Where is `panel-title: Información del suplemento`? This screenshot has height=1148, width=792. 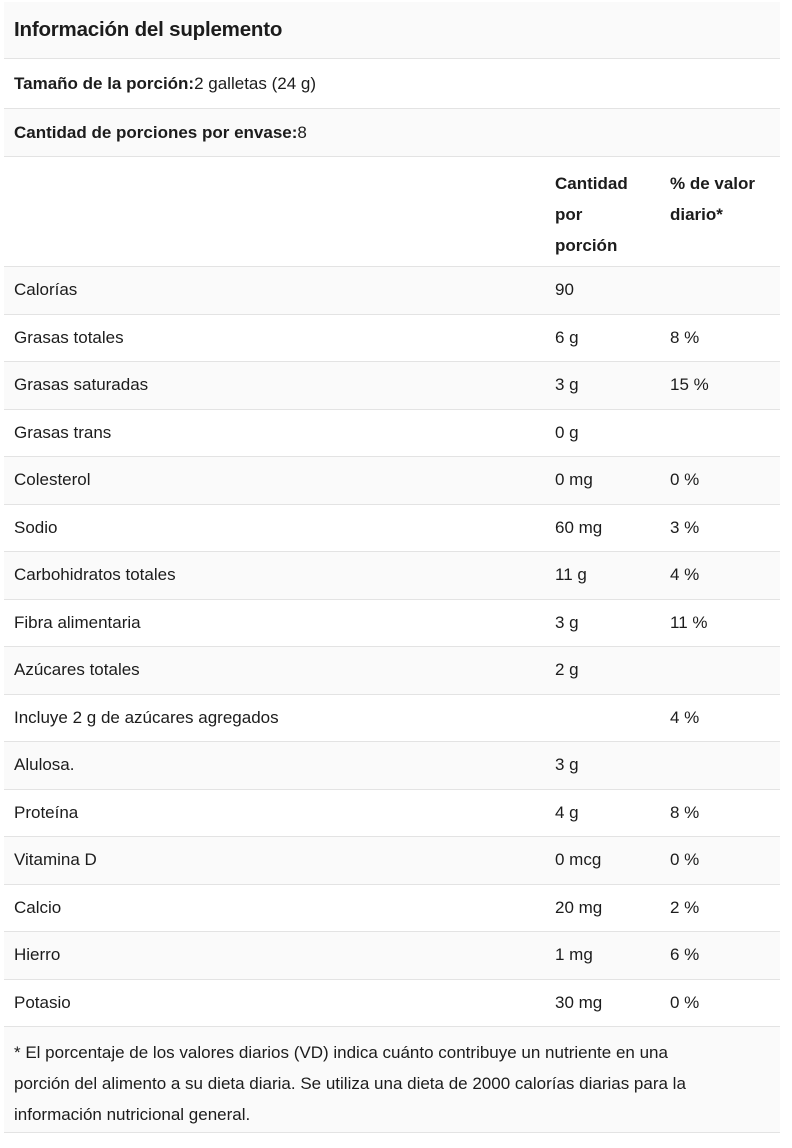
panel-title: Información del suplemento is located at coordinates (148, 29).